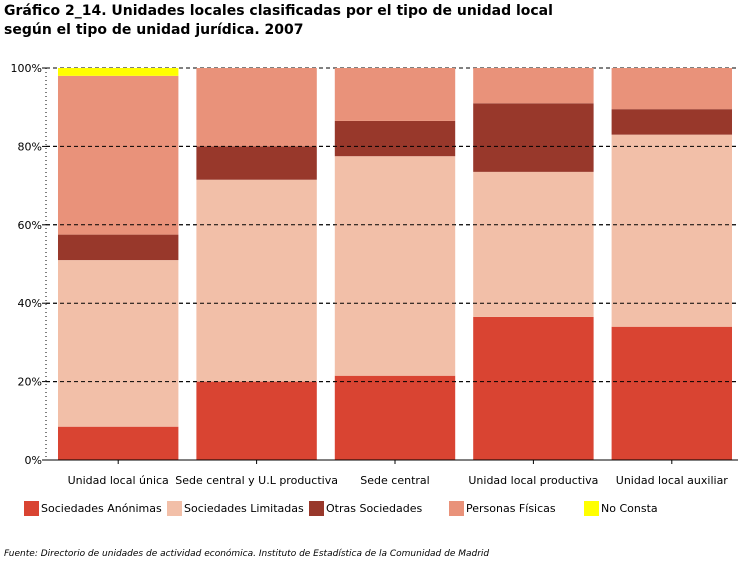  Describe the element at coordinates (30, 303) in the screenshot. I see `y-tick-label: 40%` at that location.